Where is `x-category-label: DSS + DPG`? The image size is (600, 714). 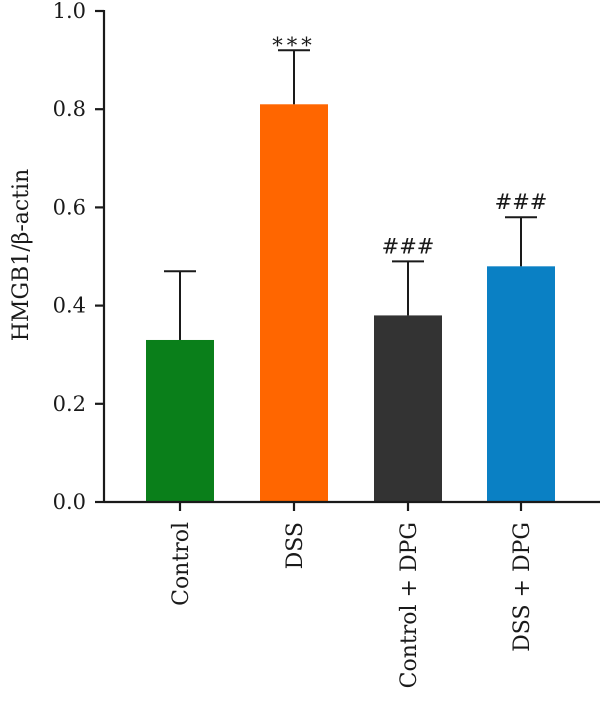
x-category-label: DSS + DPG is located at coordinates (522, 587).